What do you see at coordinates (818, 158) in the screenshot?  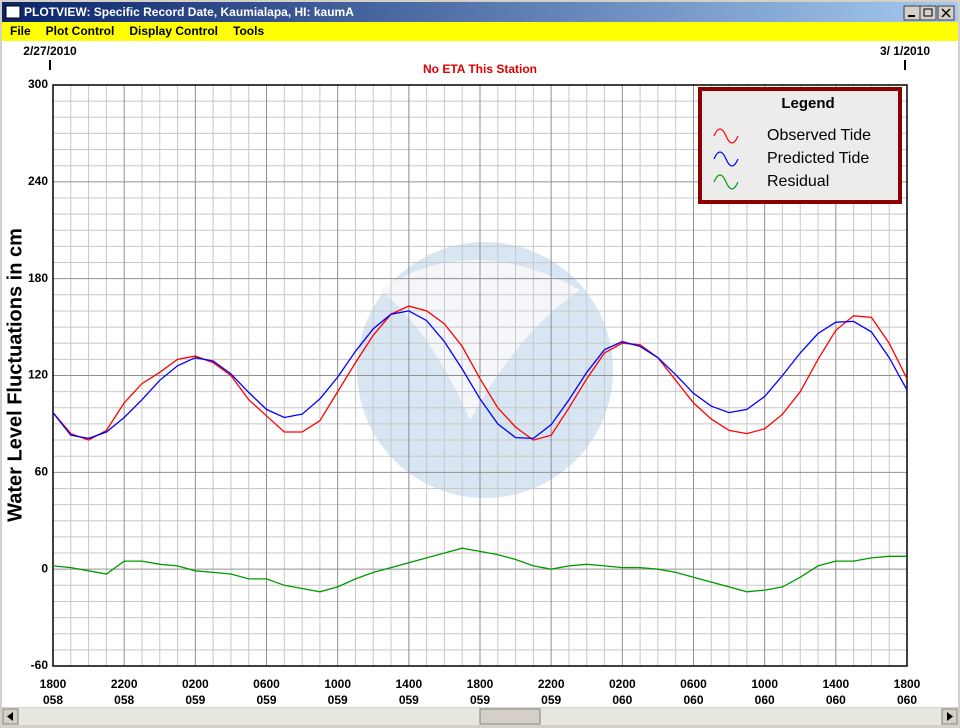 I see `legend-label: Predicted Tide` at bounding box center [818, 158].